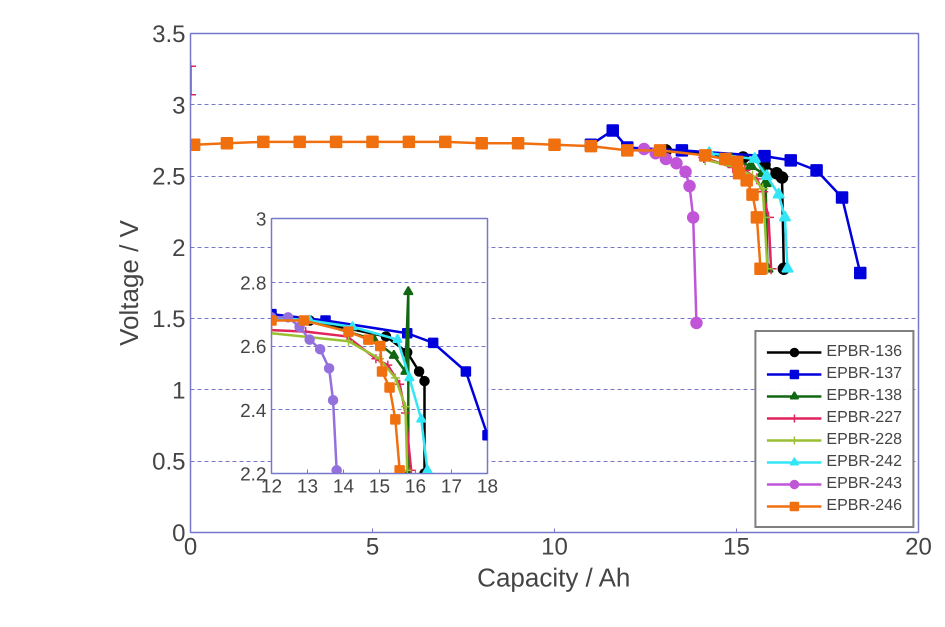 Image resolution: width=945 pixels, height=627 pixels. I want to click on legend-label: EPBR-137, so click(864, 374).